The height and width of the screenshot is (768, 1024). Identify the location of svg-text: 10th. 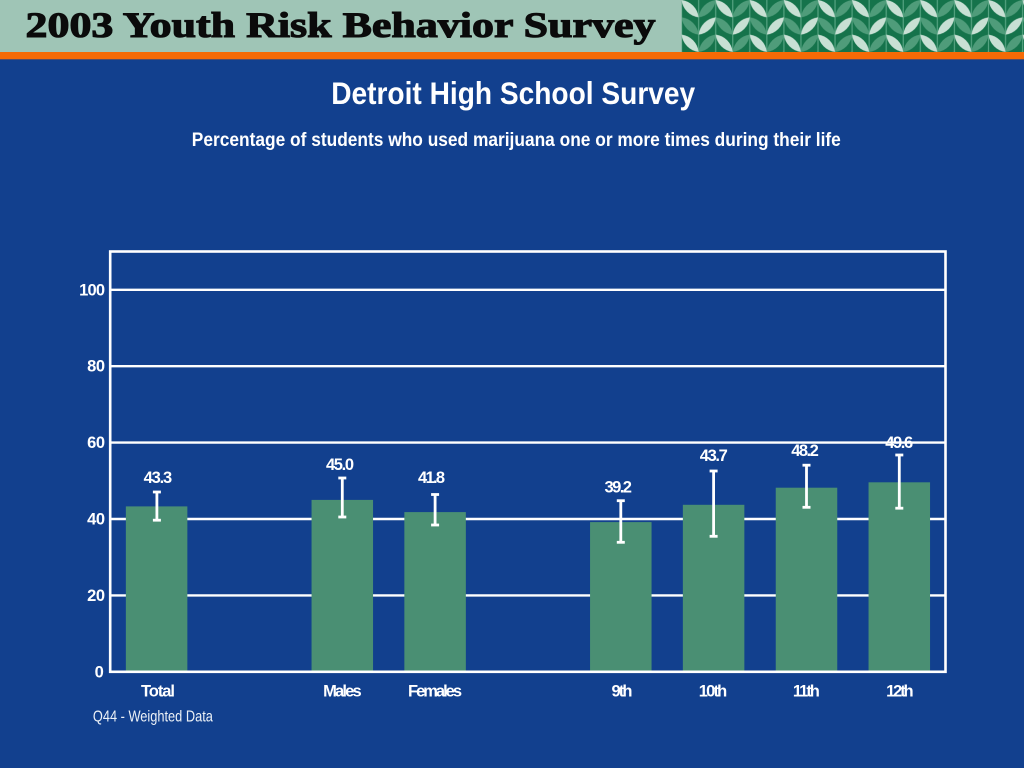
(713, 691).